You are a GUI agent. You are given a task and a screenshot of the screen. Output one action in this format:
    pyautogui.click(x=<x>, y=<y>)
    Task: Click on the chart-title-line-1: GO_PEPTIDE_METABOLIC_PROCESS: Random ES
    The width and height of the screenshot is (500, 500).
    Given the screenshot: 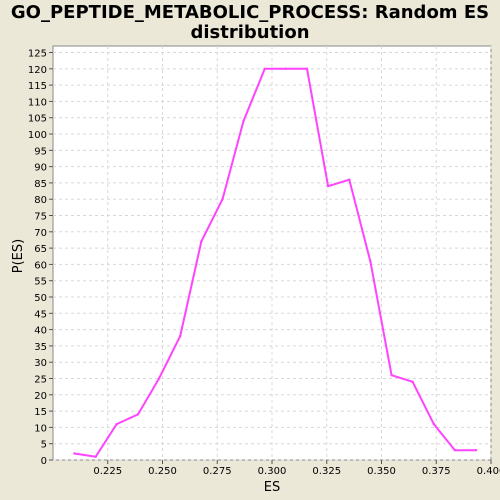 What is the action you would take?
    pyautogui.click(x=250, y=12)
    